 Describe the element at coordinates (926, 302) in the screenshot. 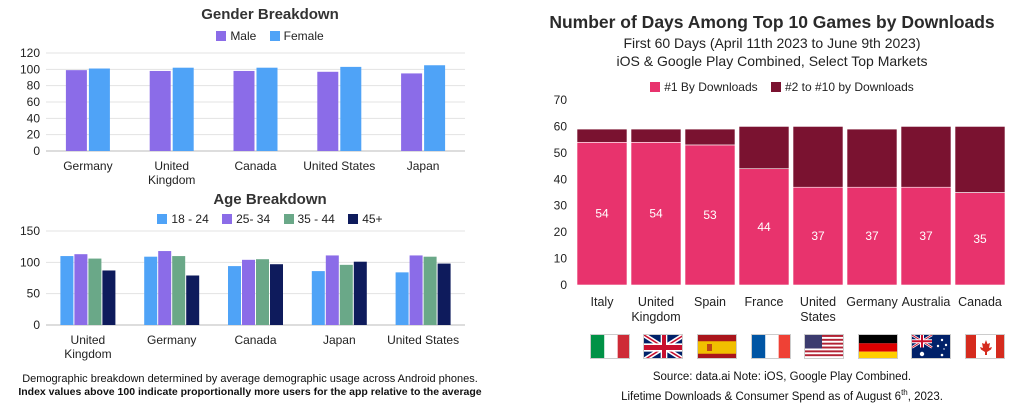

I see `x-tick-label: Australia` at that location.